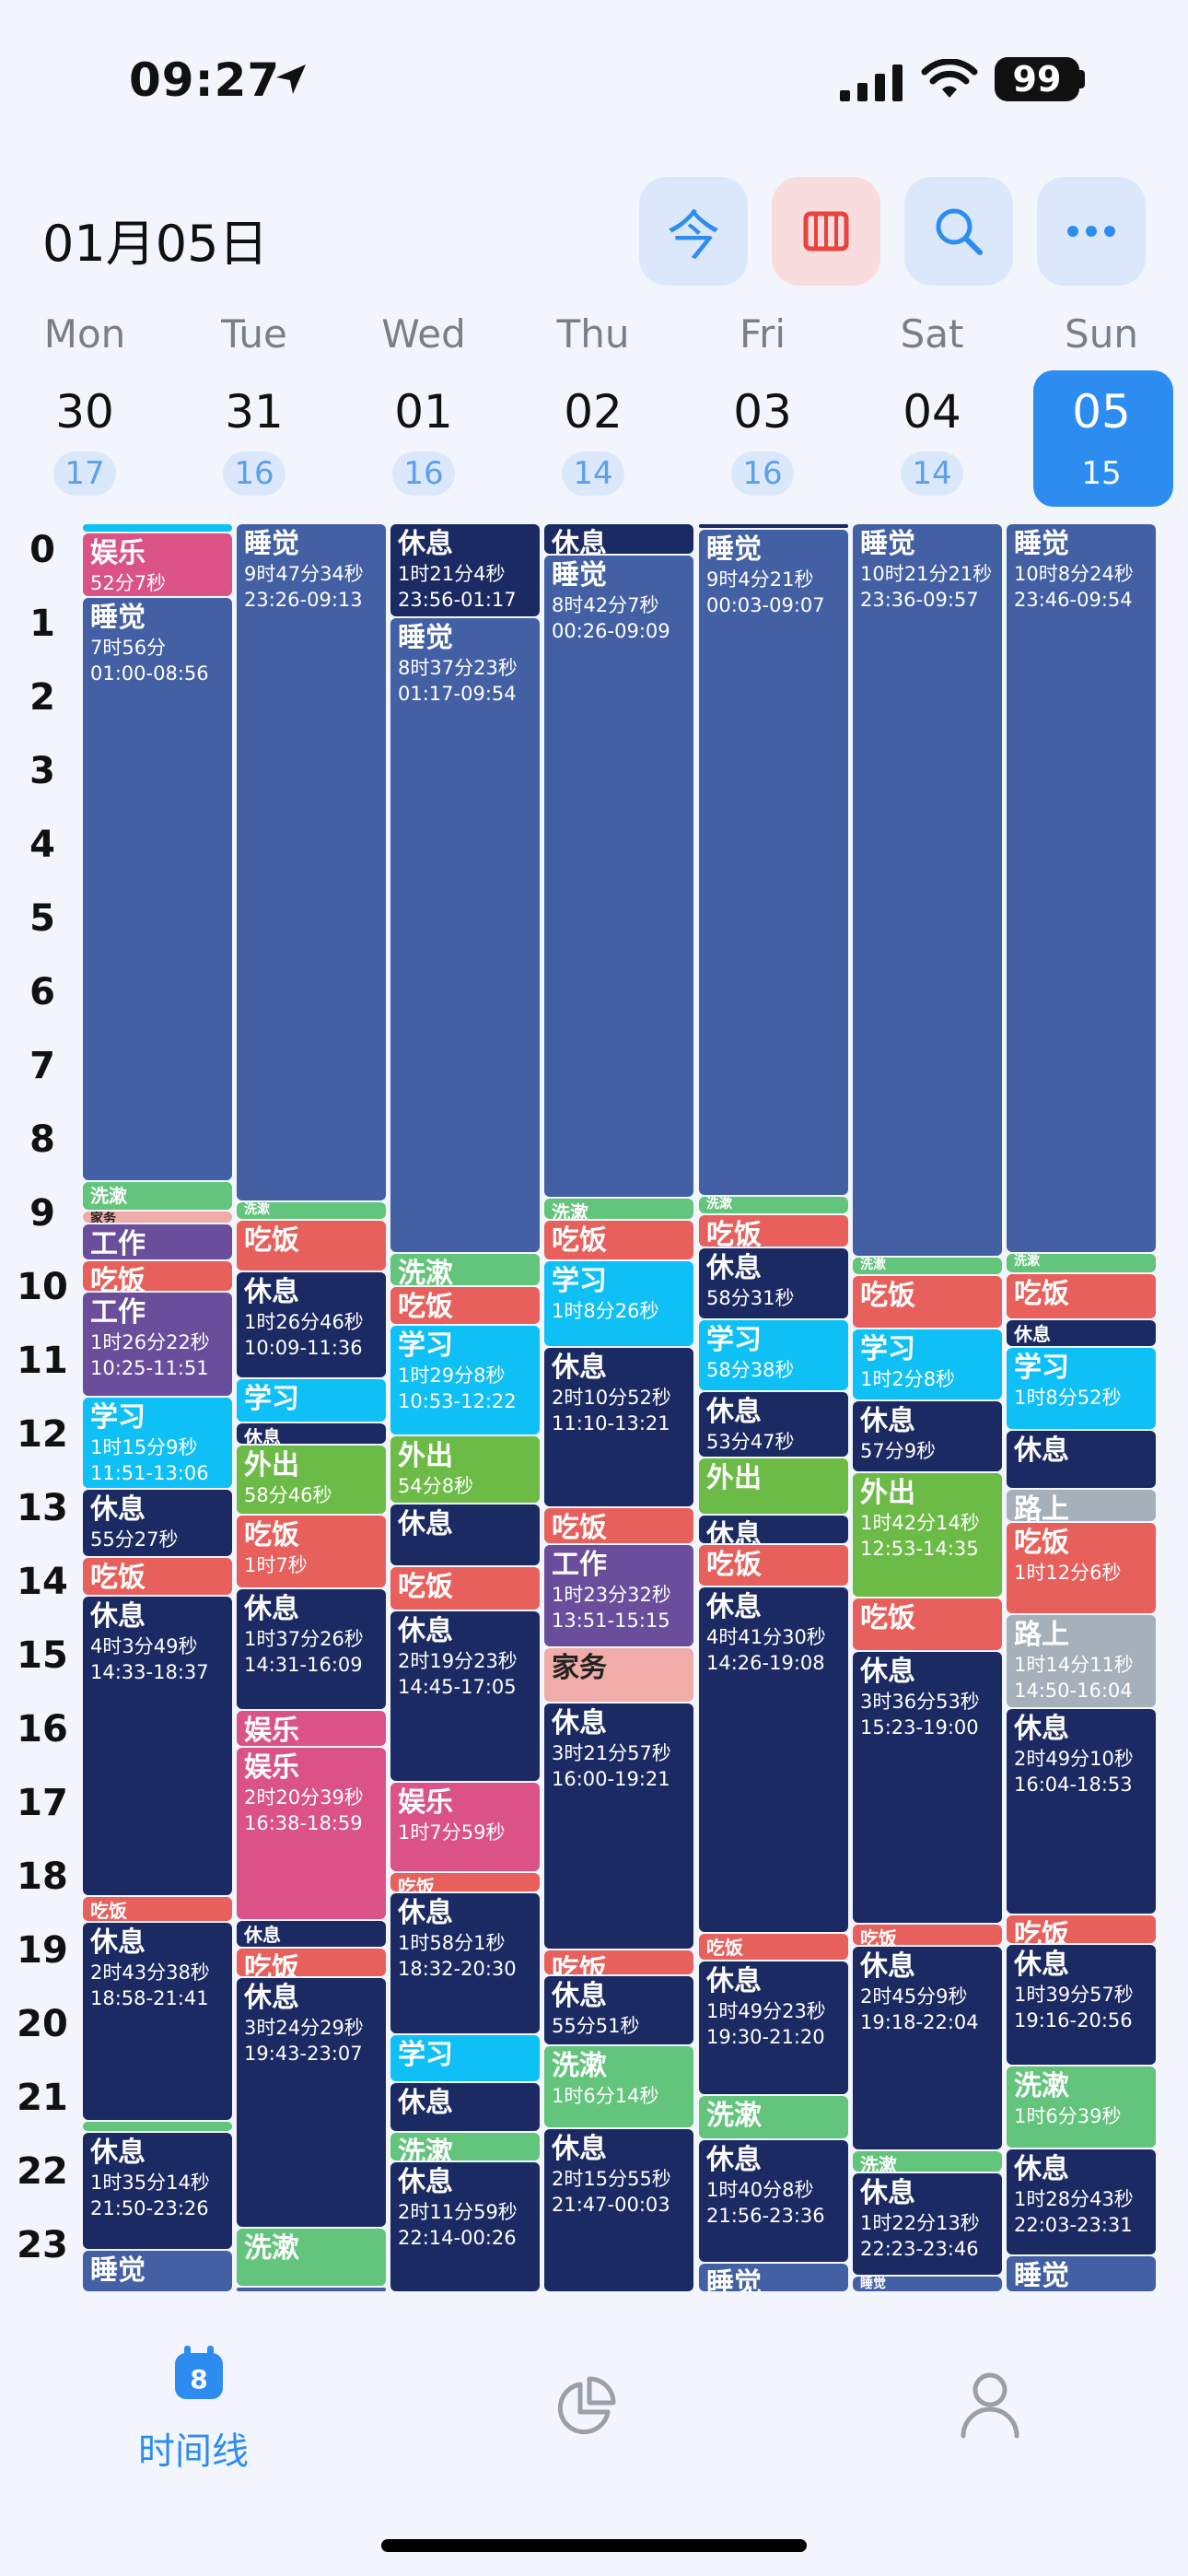 The height and width of the screenshot is (2576, 1188). What do you see at coordinates (927, 2224) in the screenshot?
I see `timeline-event: 休息 1时22分13秒 22:23-23:46` at bounding box center [927, 2224].